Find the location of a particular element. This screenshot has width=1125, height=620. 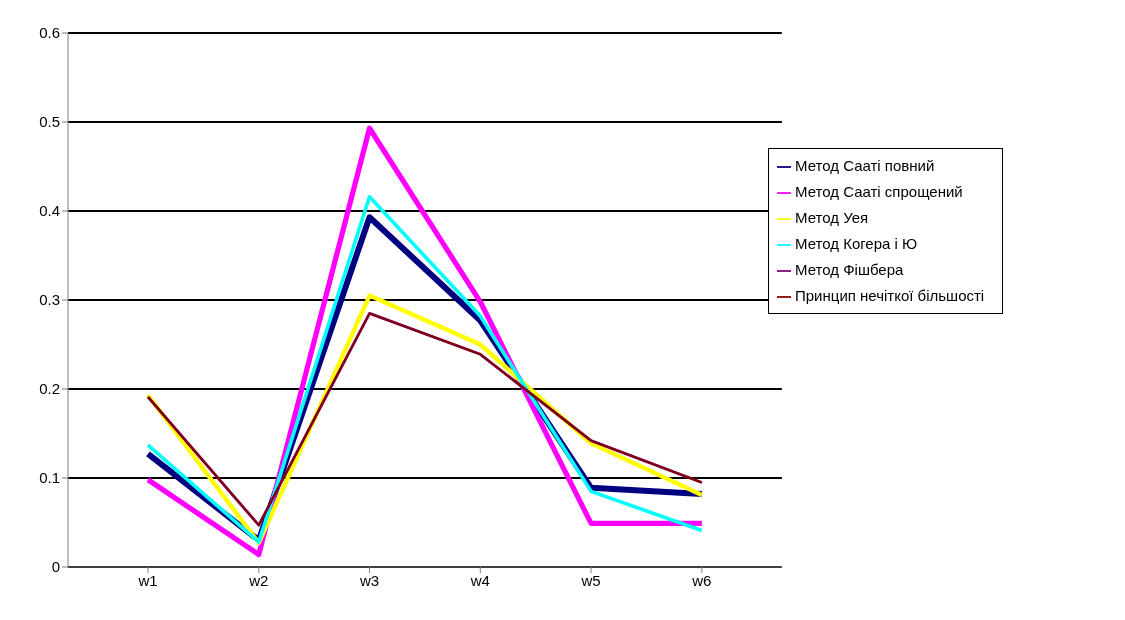

x-tick-label: w2 is located at coordinates (258, 580).